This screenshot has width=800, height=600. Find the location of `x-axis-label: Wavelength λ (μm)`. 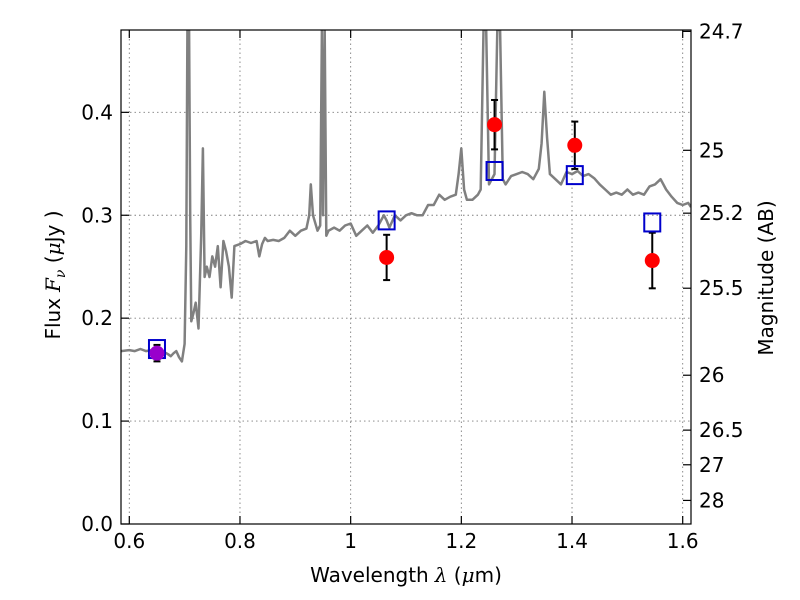

x-axis-label: Wavelength λ (μm) is located at coordinates (406, 575).